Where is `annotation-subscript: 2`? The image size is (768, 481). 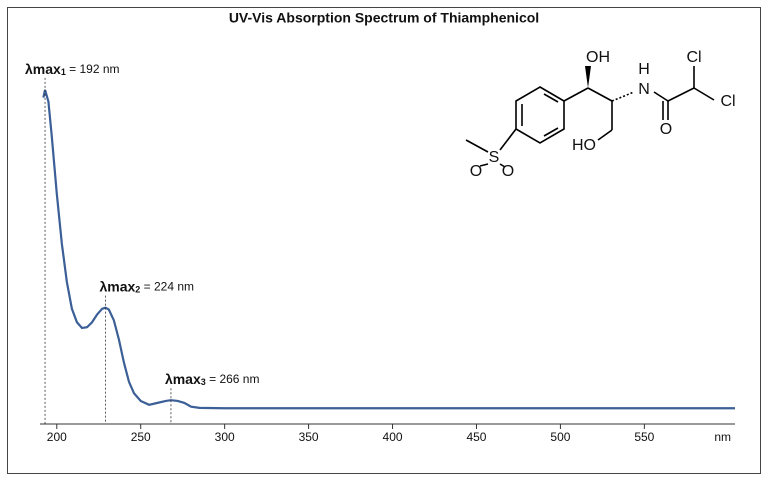 annotation-subscript: 2 is located at coordinates (137, 290).